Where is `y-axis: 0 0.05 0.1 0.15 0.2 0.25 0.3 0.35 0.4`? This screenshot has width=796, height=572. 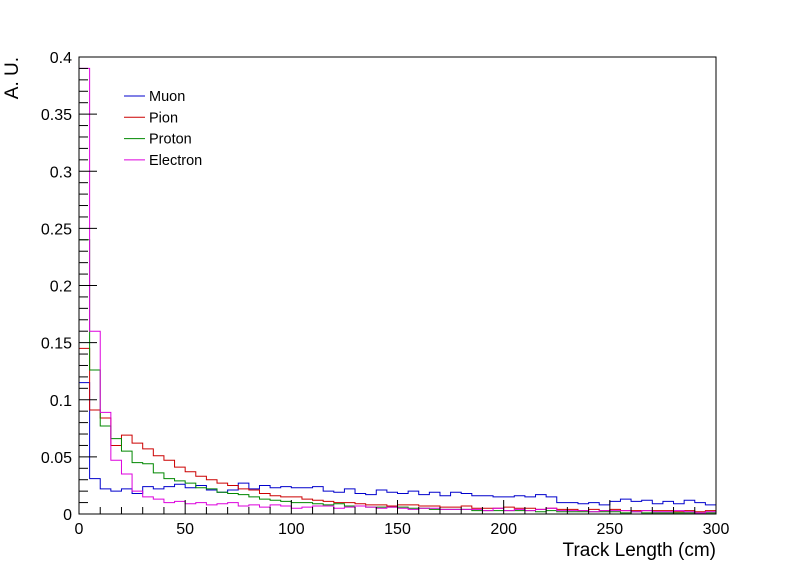
y-axis: 0 0.05 0.1 0.15 0.2 0.25 0.3 0.35 0.4 is located at coordinates (69, 287).